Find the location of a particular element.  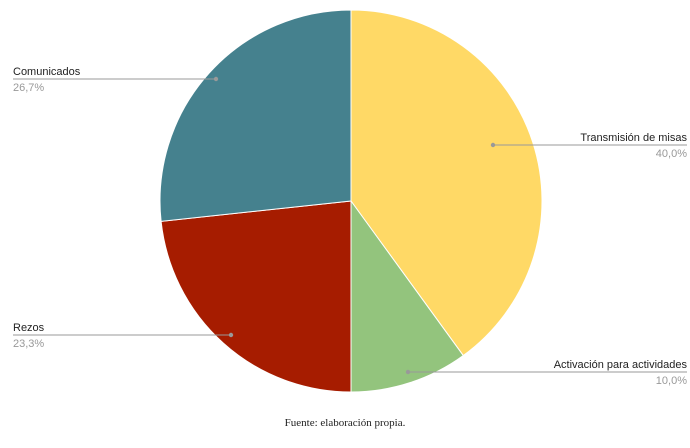

slice-value-label: 23,3% is located at coordinates (28, 344).